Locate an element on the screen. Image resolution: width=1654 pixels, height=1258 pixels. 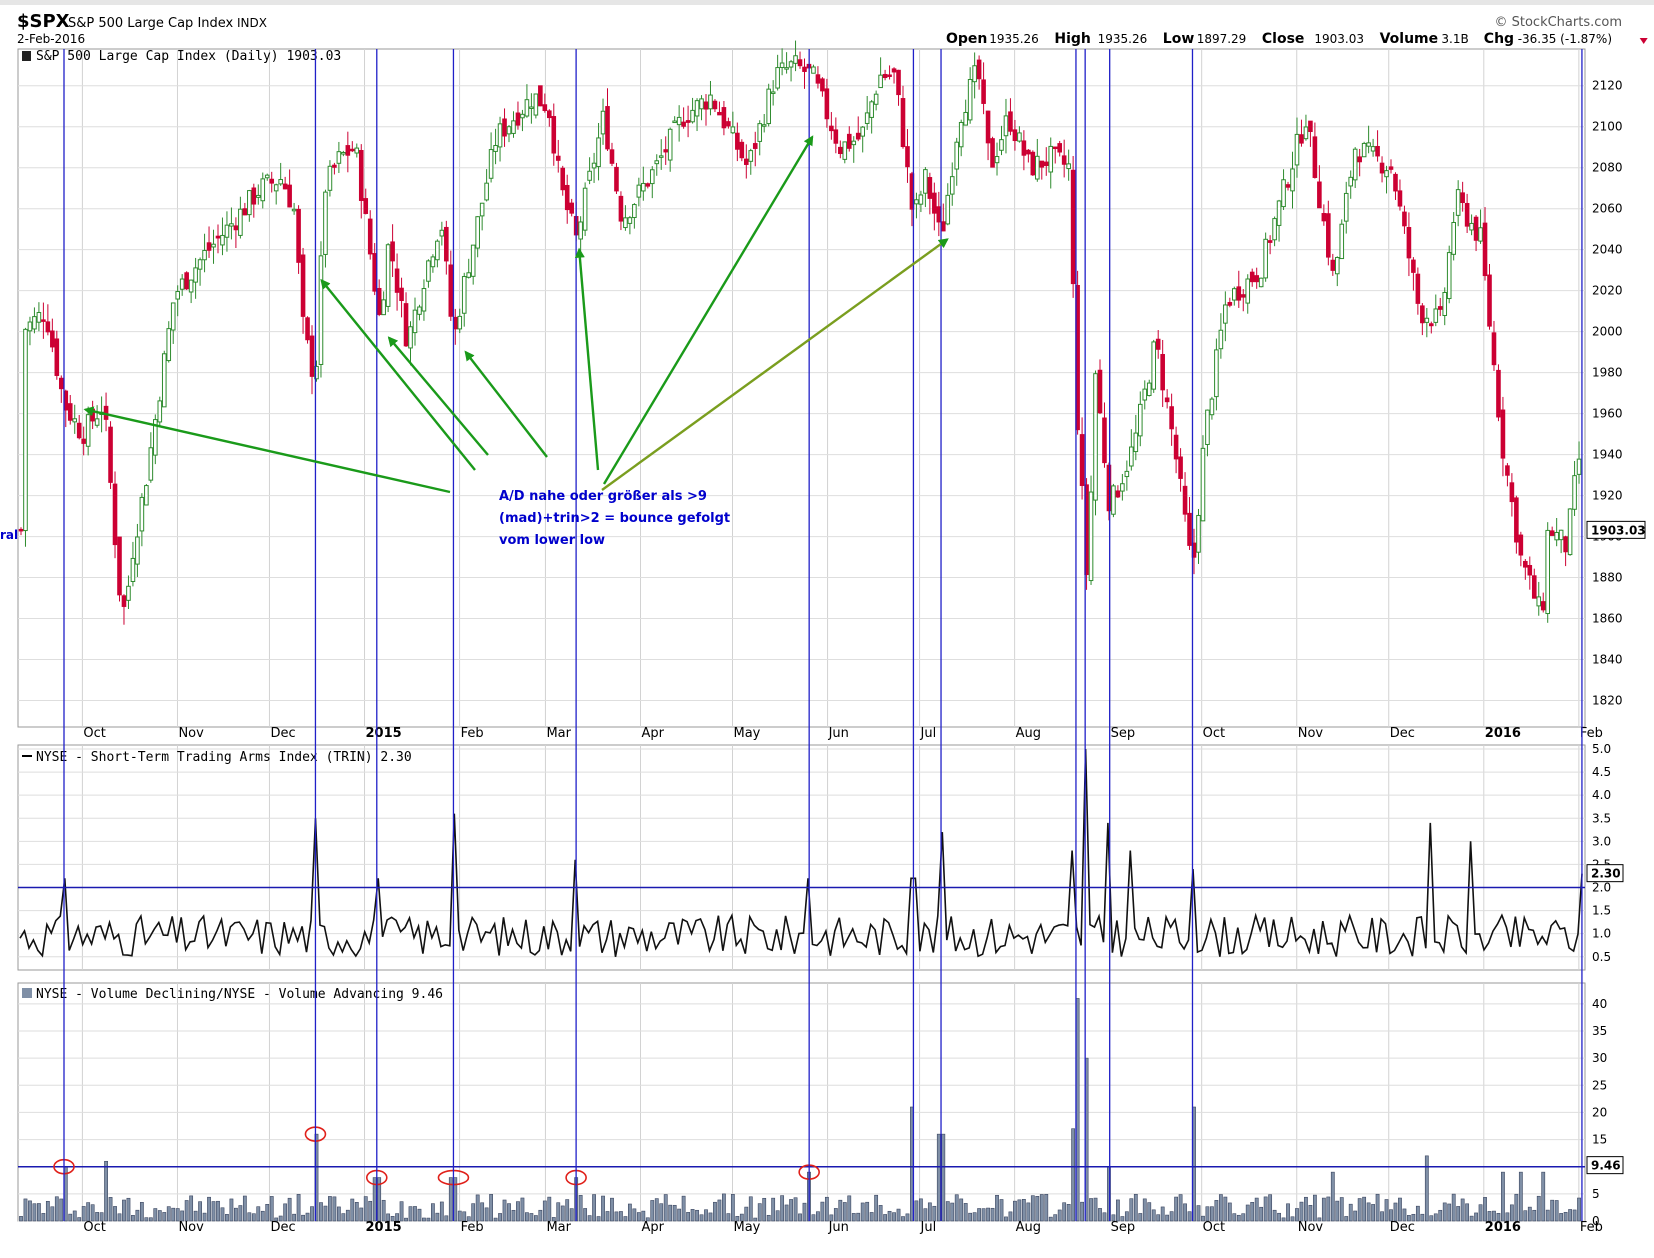
x-tick-label: 2015 is located at coordinates (384, 1227).